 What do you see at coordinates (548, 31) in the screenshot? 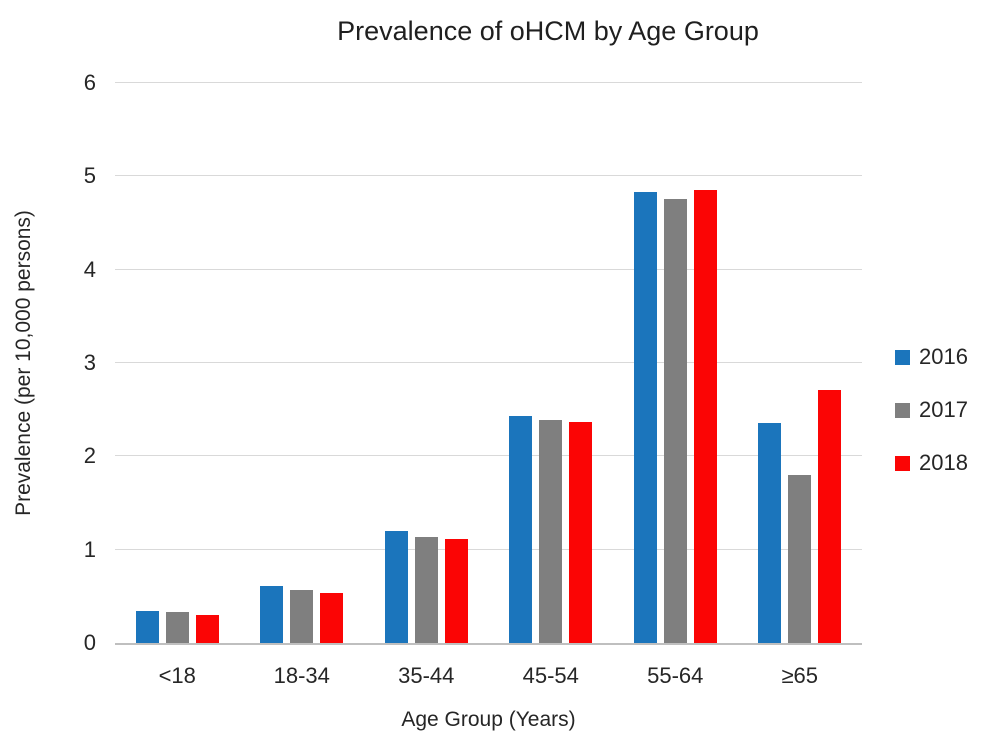
I see `chart-title: Prevalence of oHCM by Age Group` at bounding box center [548, 31].